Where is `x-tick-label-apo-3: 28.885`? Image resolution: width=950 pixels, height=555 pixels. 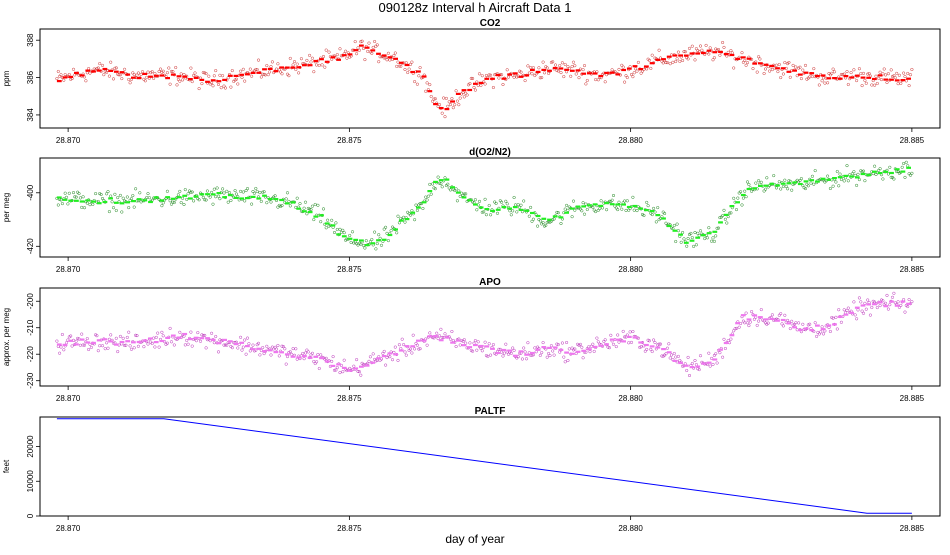
x-tick-label-apo-3: 28.885 is located at coordinates (912, 398).